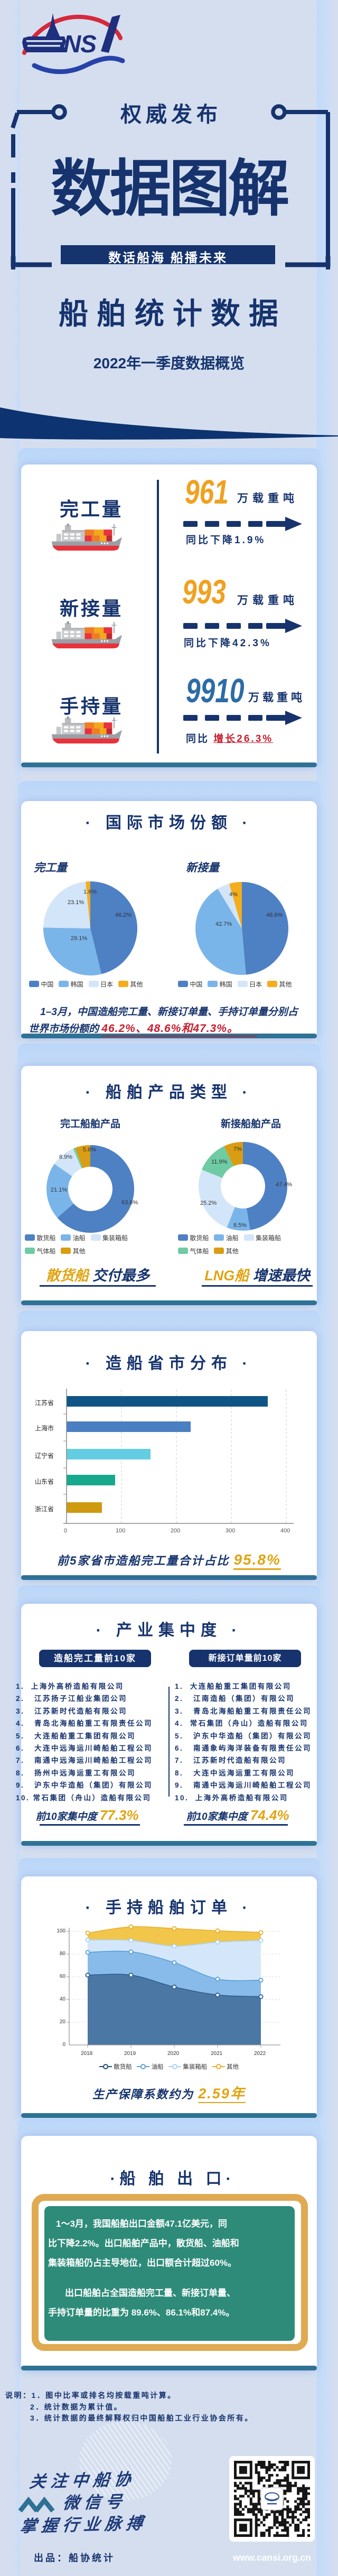  What do you see at coordinates (80, 44) in the screenshot?
I see `svg-text: NS` at bounding box center [80, 44].